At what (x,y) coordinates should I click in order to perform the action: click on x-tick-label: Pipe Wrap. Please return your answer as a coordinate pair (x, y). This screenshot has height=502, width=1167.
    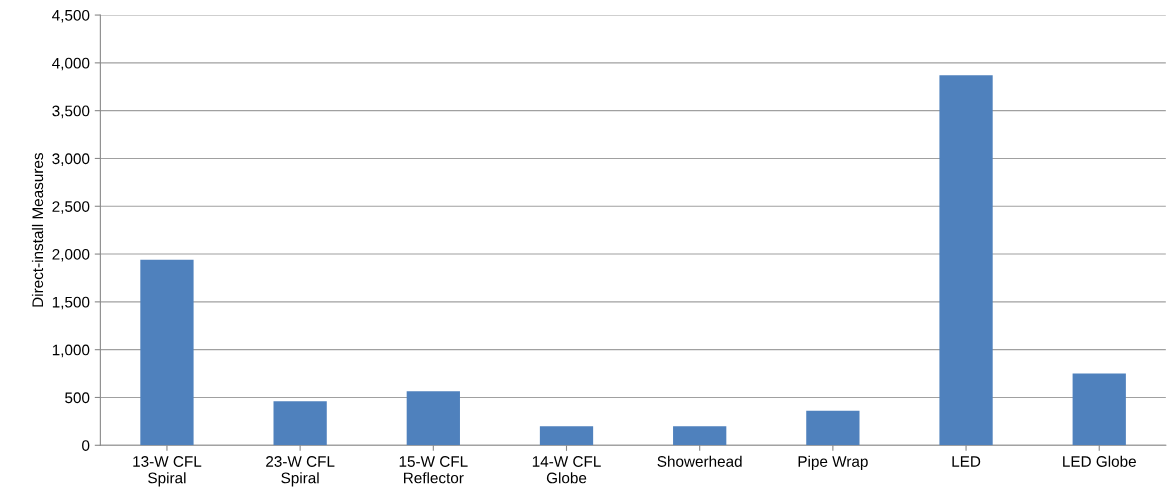
    Looking at the image, I should click on (833, 462).